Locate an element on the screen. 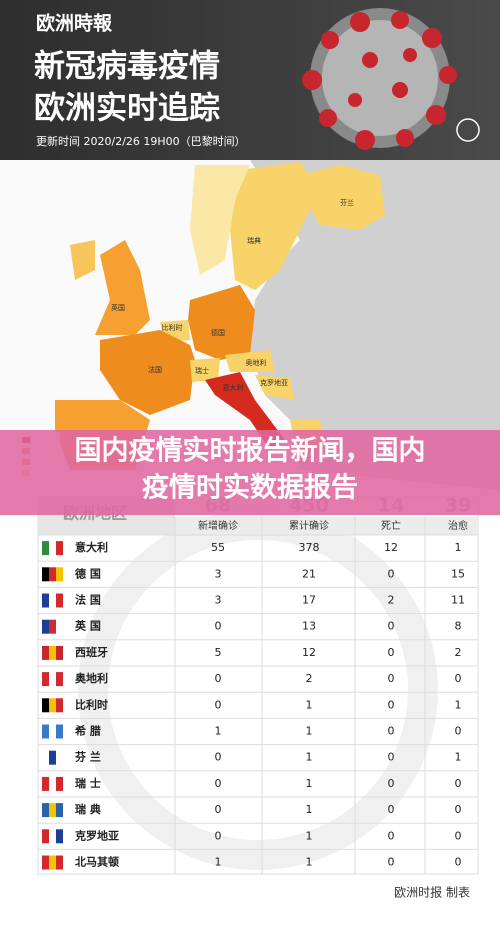 The height and width of the screenshot is (937, 500). title-line: 欧洲实时追踪 is located at coordinates (127, 109).